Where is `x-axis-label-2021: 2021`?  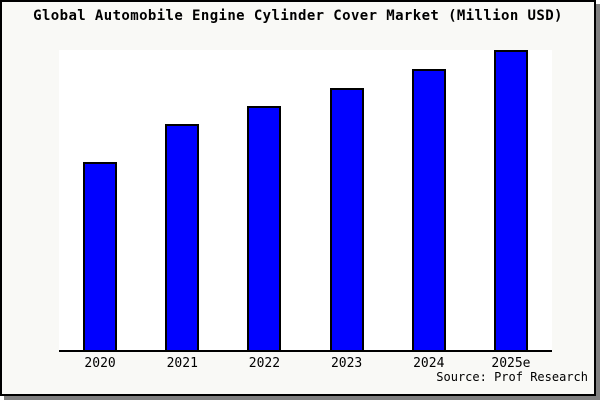 x-axis-label-2021: 2021 is located at coordinates (182, 363).